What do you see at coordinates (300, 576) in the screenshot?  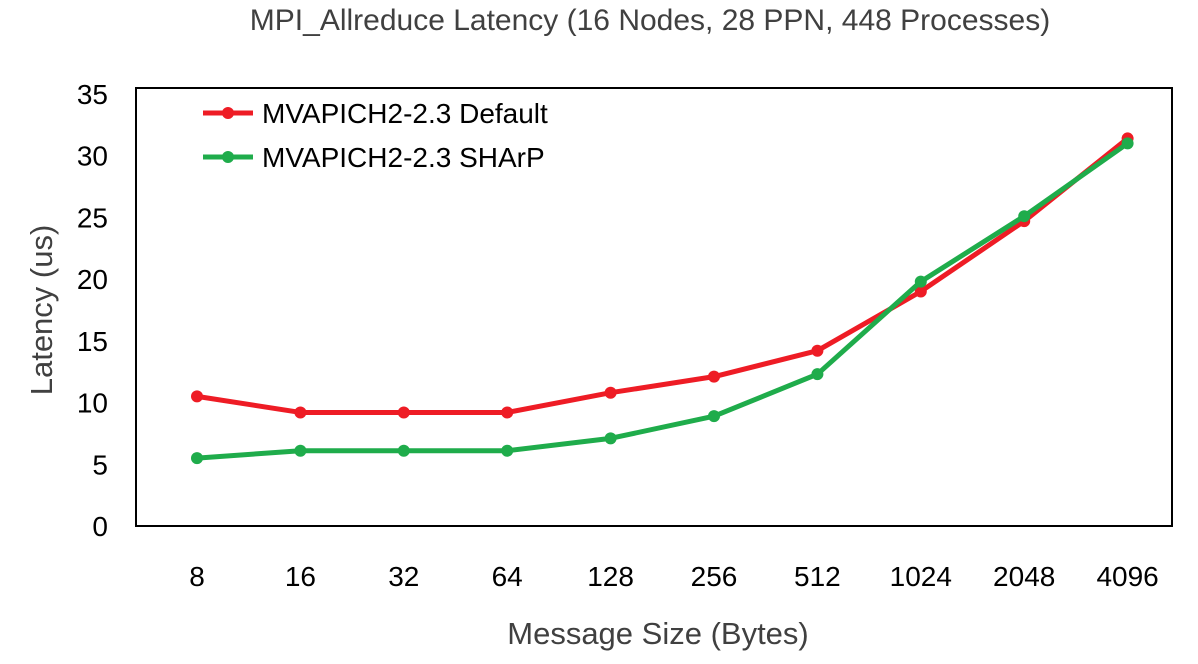 I see `x-tick-label: 16` at bounding box center [300, 576].